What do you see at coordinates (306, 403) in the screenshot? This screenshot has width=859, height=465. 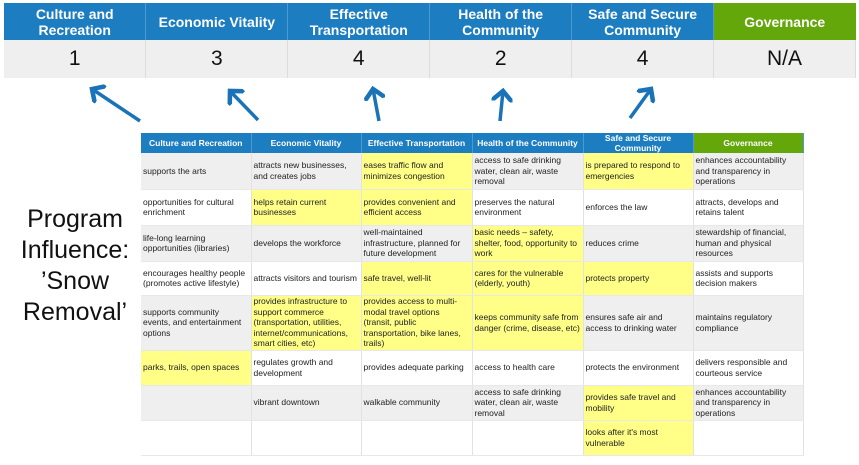 I see `matrix-cell: vibrant downtown` at bounding box center [306, 403].